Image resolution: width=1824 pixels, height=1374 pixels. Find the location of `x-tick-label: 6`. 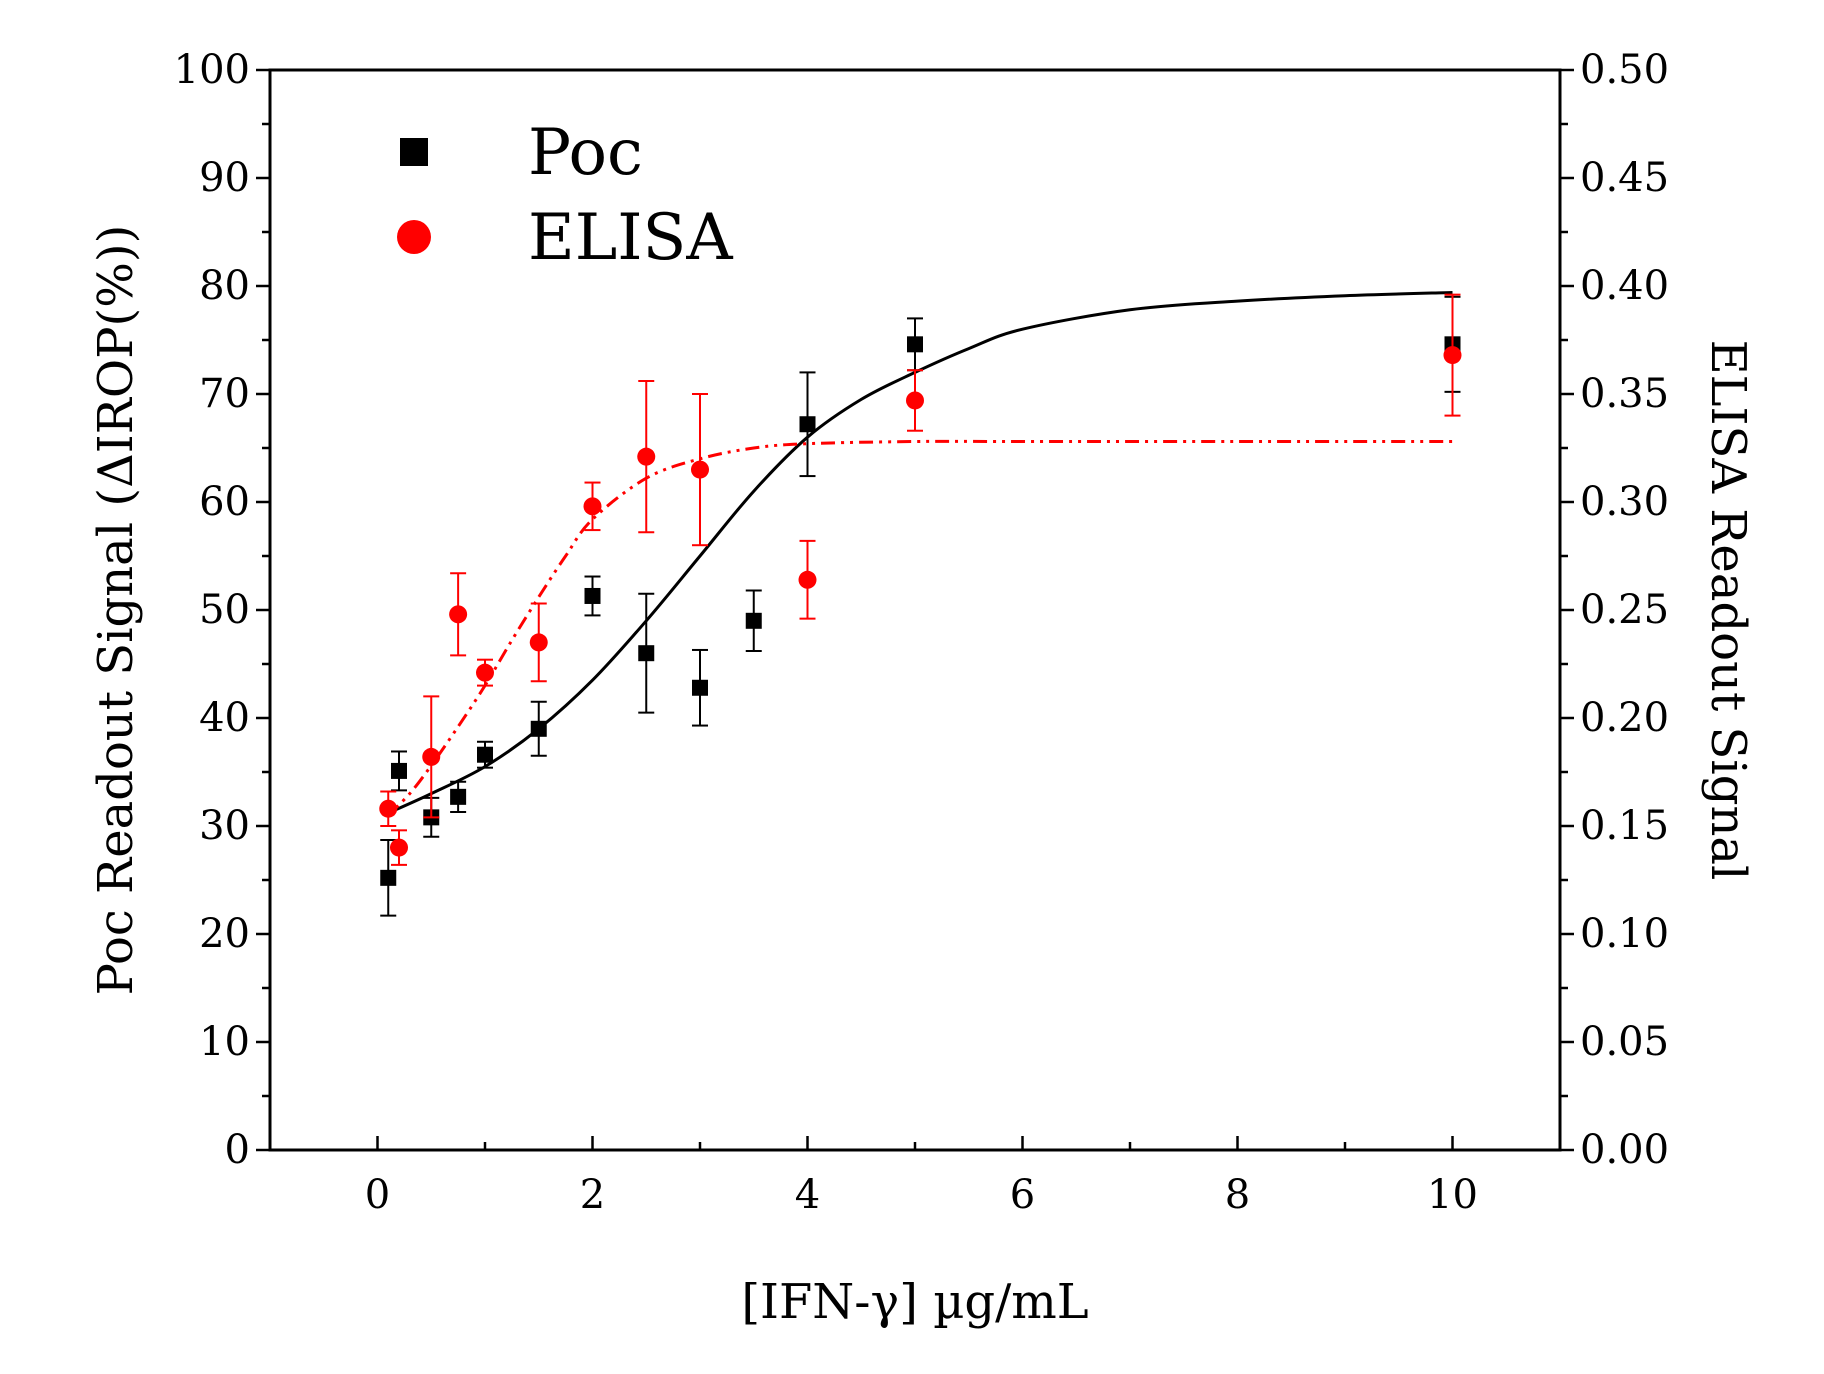

x-tick-label: 6 is located at coordinates (1022, 1195).